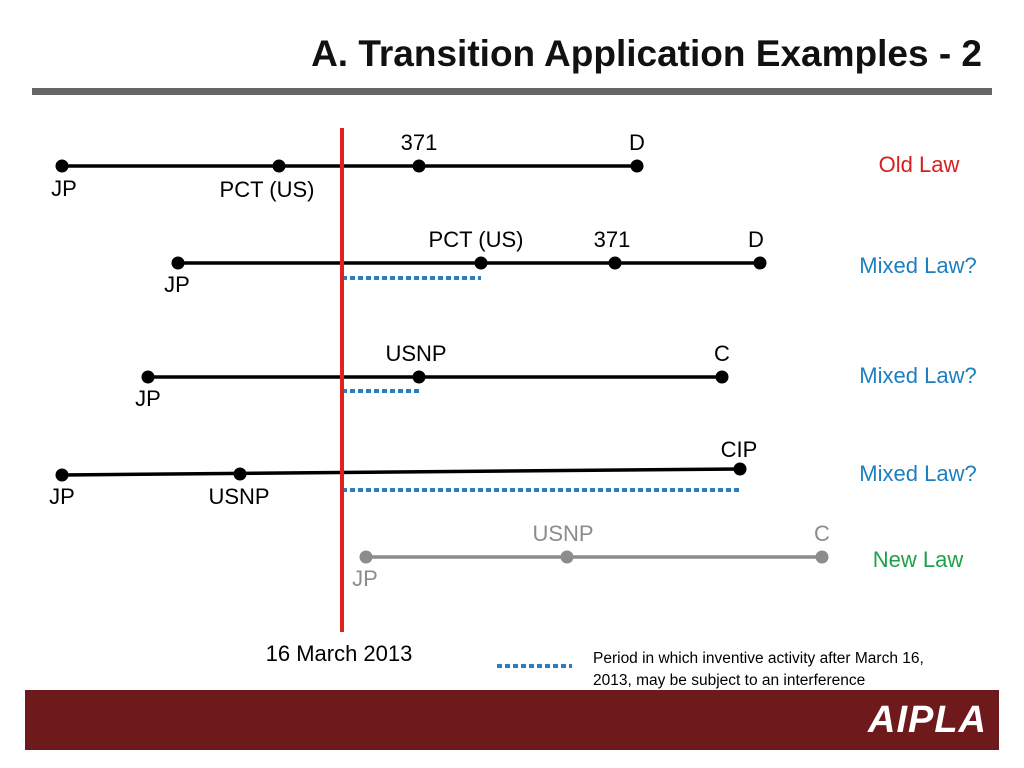 The width and height of the screenshot is (1024, 768). I want to click on law-label-new: New Law, so click(918, 559).